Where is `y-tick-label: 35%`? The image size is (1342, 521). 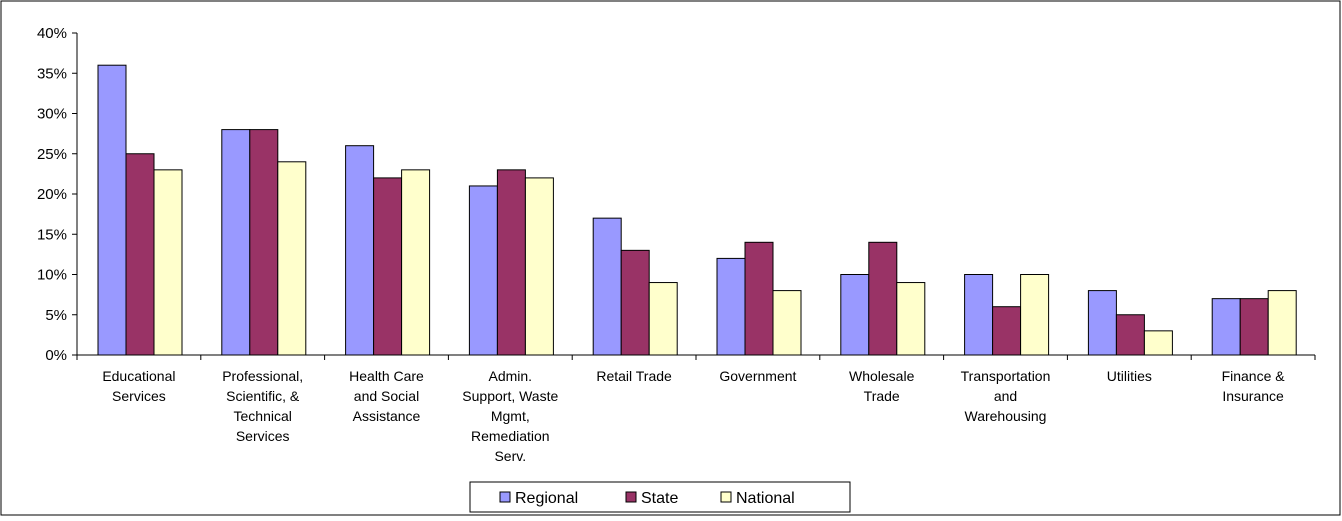
y-tick-label: 35% is located at coordinates (52, 73).